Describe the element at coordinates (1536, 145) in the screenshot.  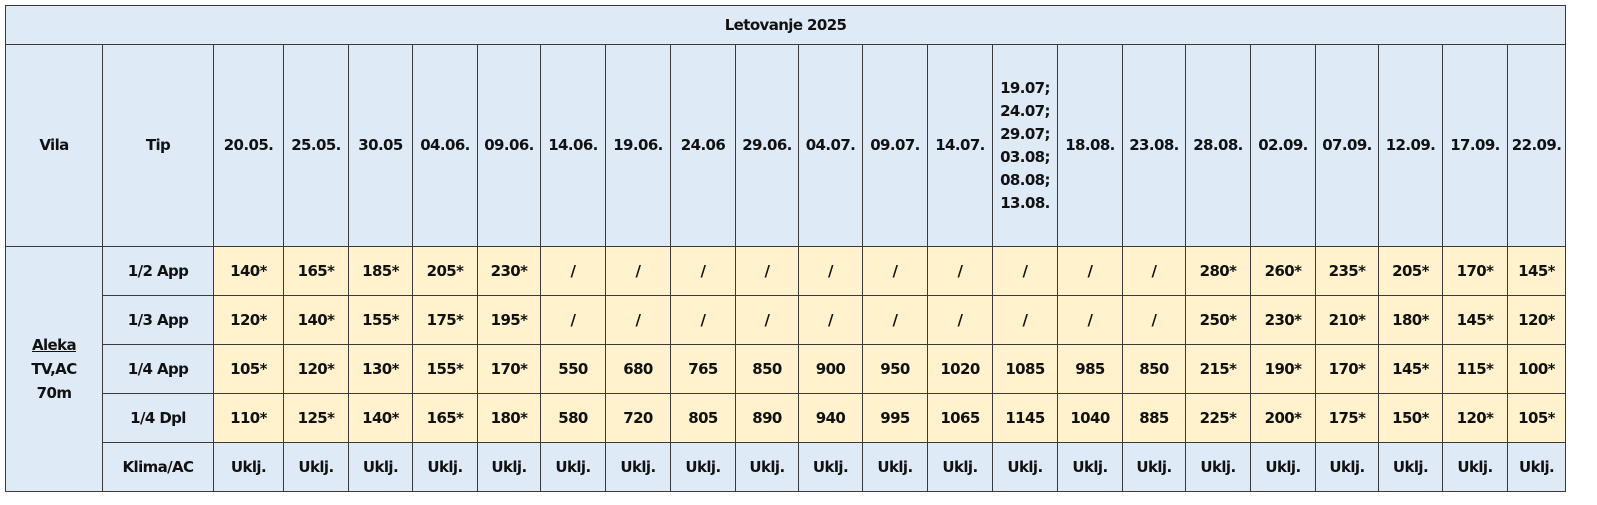
I see `header-cell: 22.09.` at that location.